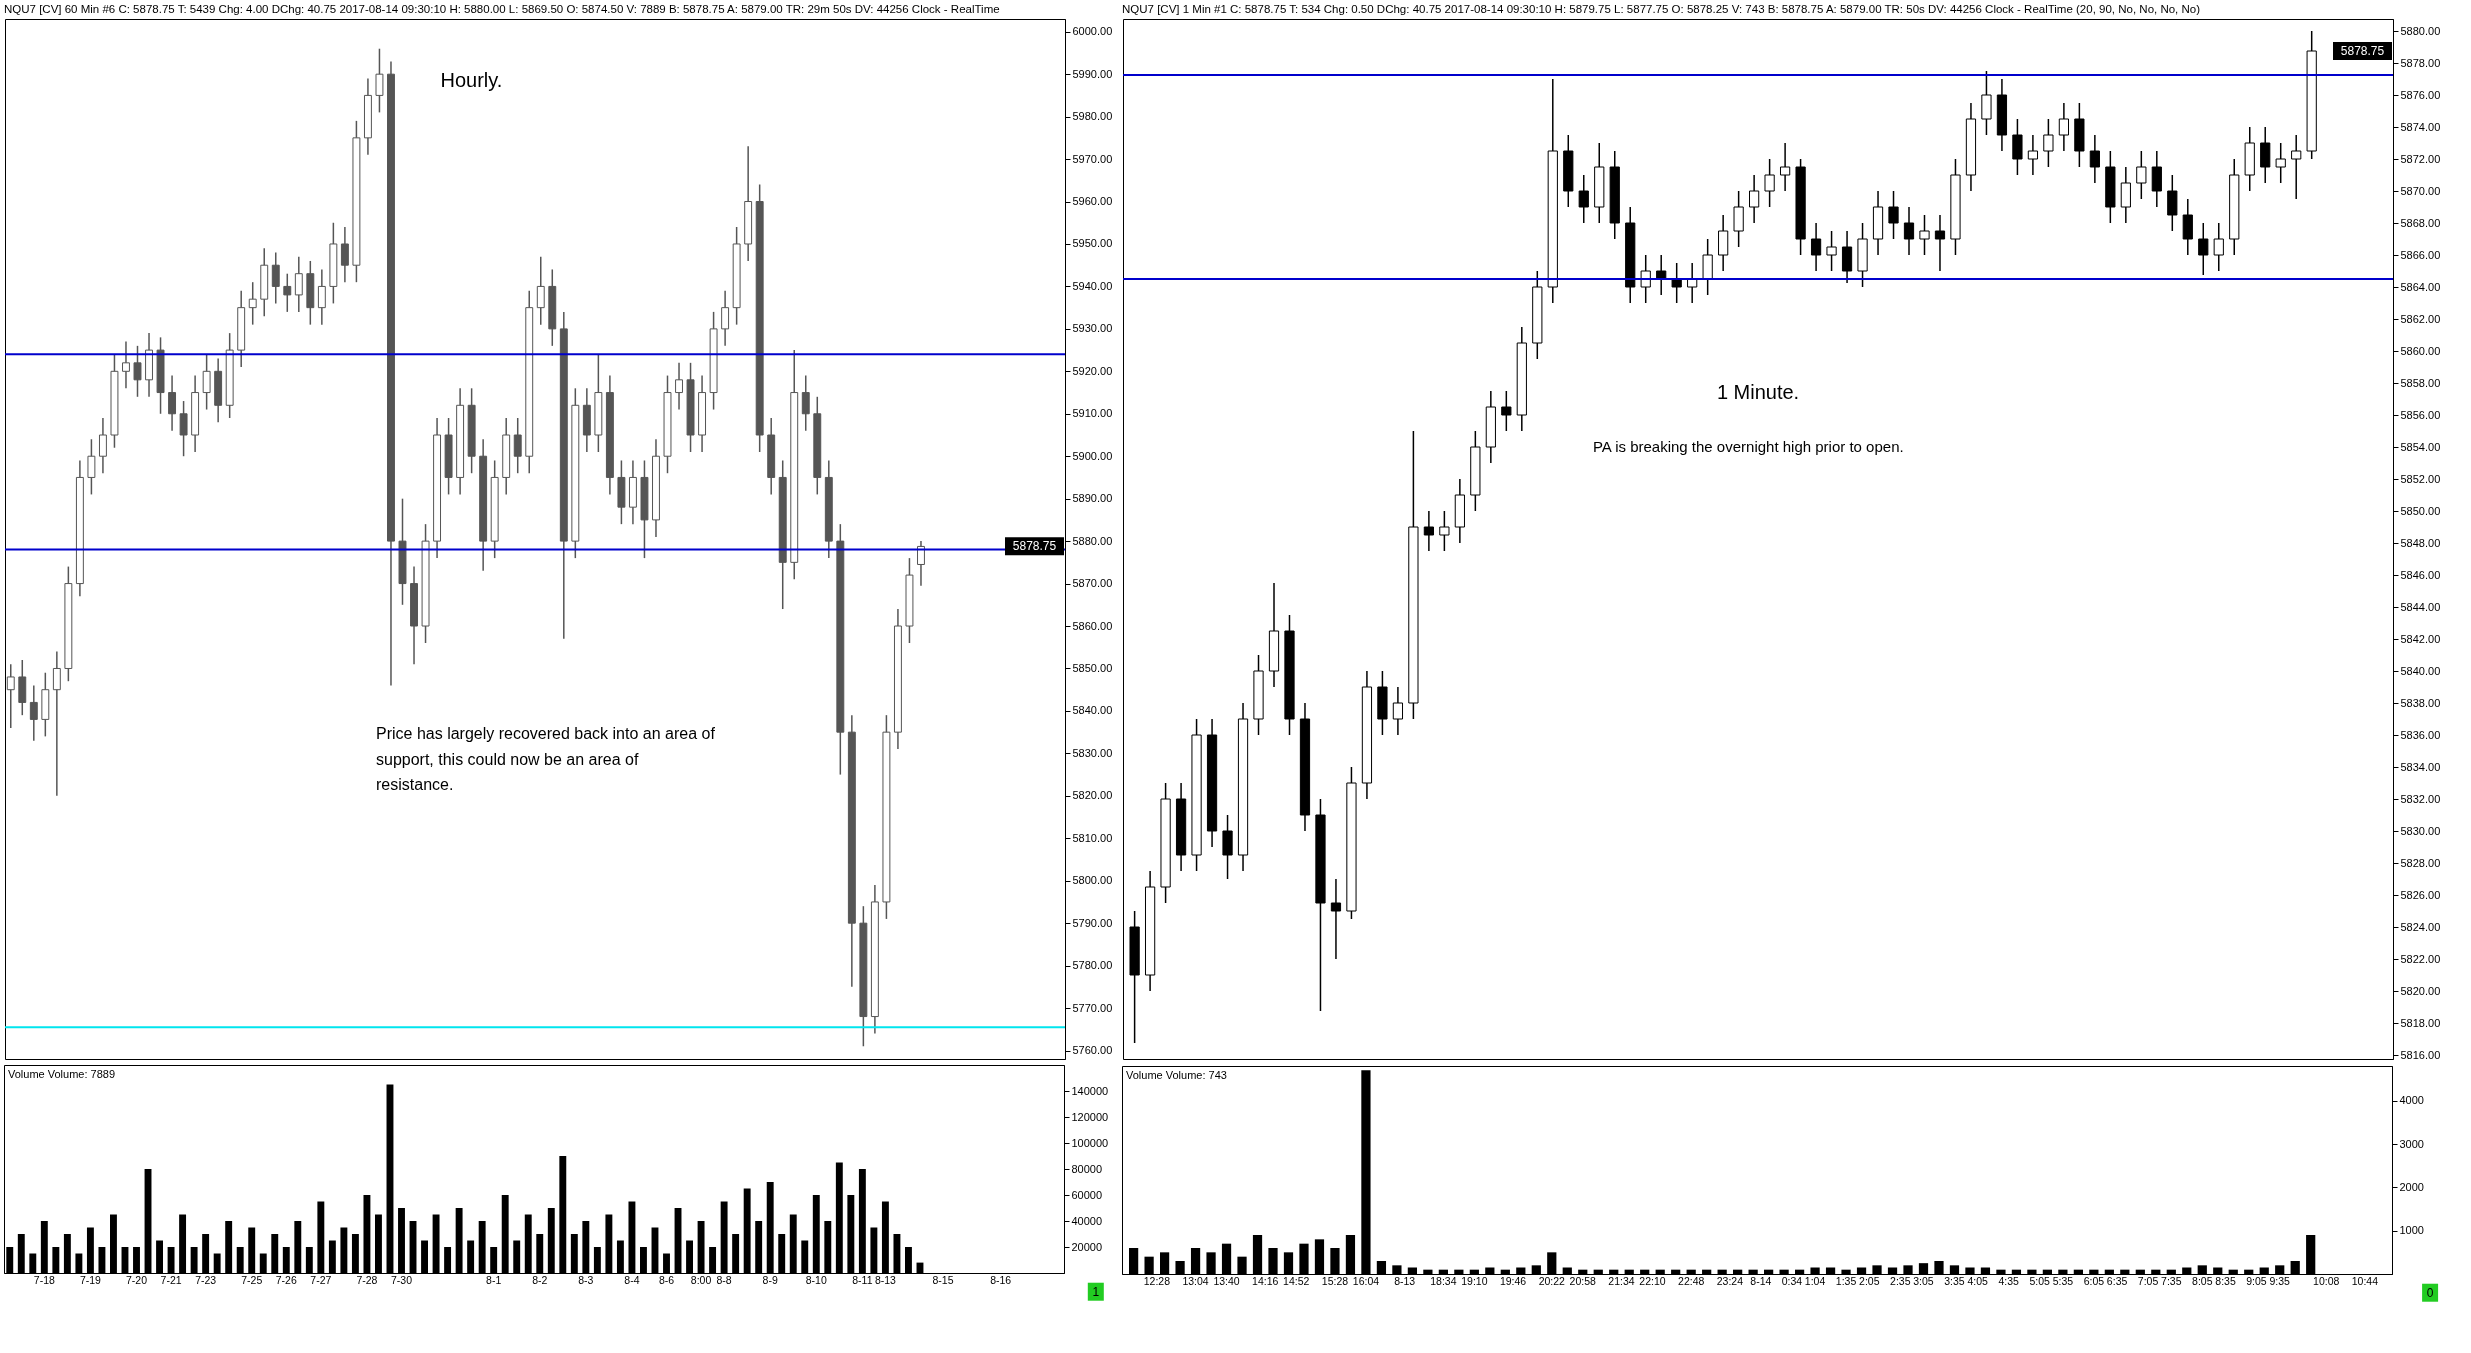  Describe the element at coordinates (1090, 1142) in the screenshot. I see `y-tick-label: 100000` at that location.